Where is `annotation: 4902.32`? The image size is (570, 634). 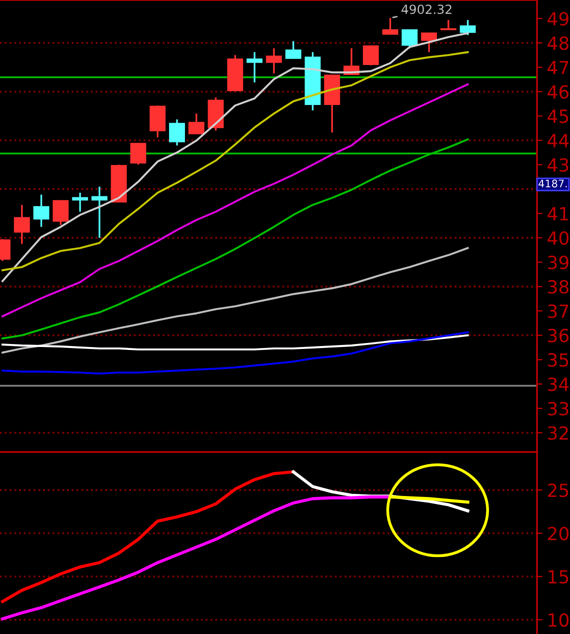
annotation: 4902.32 is located at coordinates (427, 9).